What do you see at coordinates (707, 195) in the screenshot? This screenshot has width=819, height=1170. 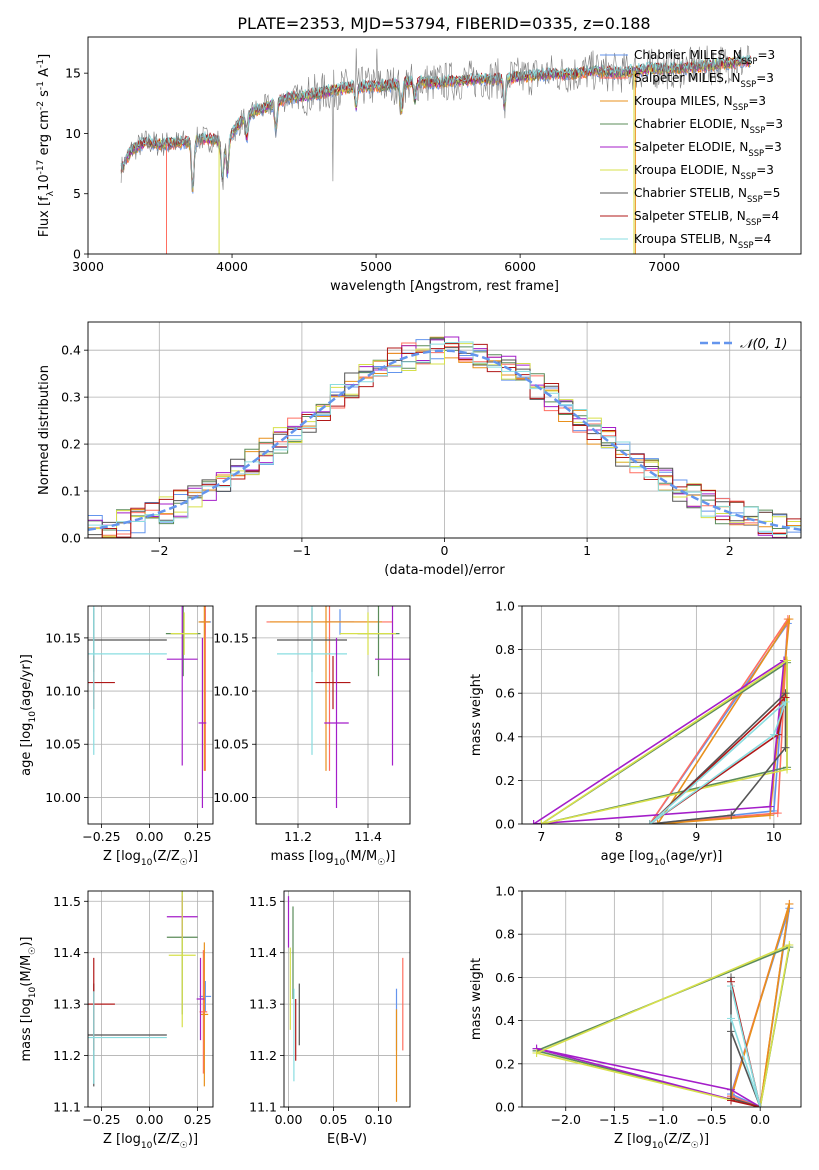 I see `legend-label: Chabrier STELIB, NSSP=5` at bounding box center [707, 195].